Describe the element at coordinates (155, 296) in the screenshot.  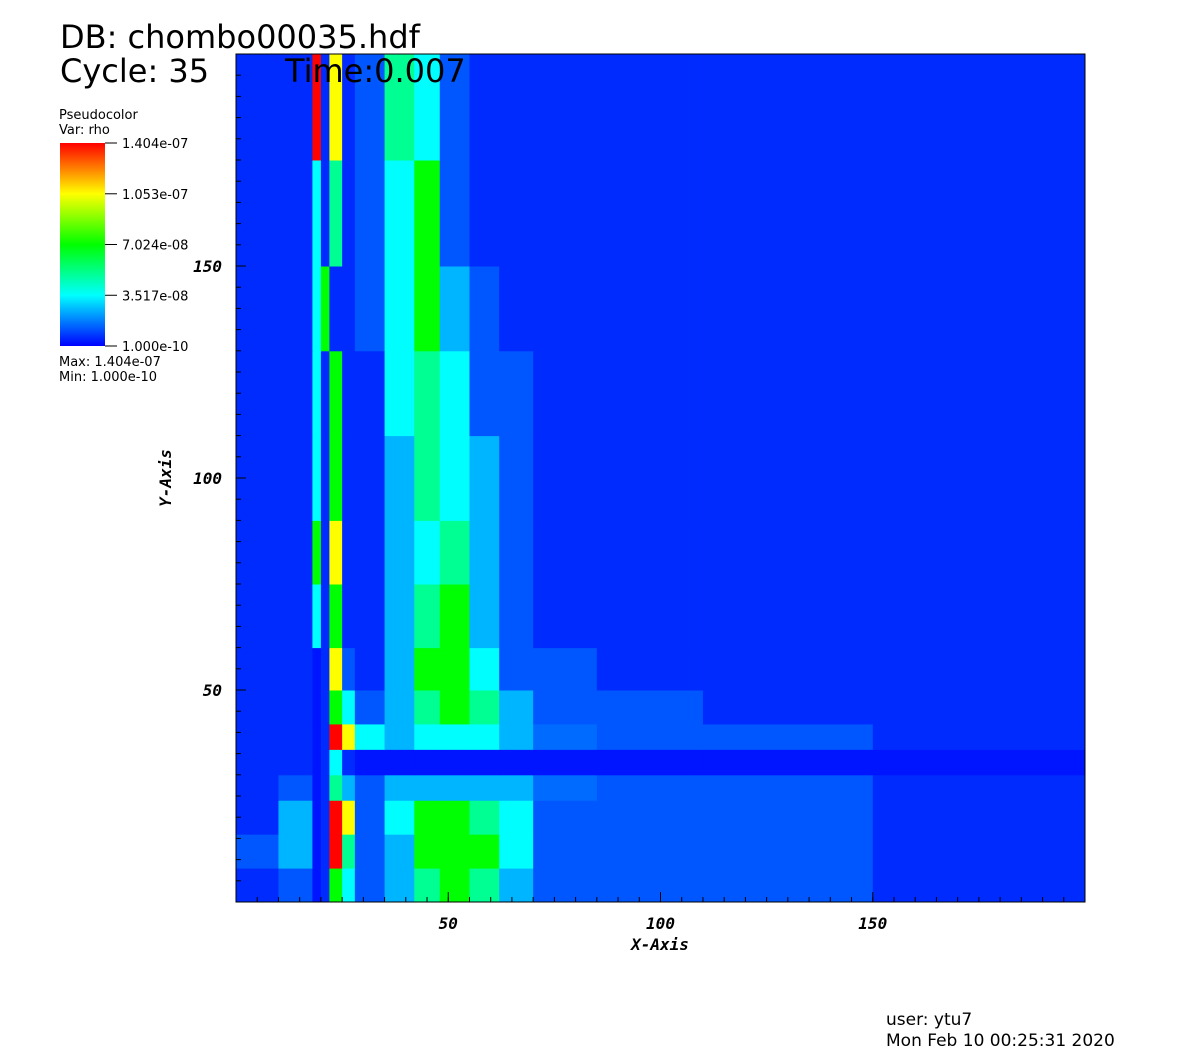
I see `colorbar-tick-label: 3.517e-08` at that location.